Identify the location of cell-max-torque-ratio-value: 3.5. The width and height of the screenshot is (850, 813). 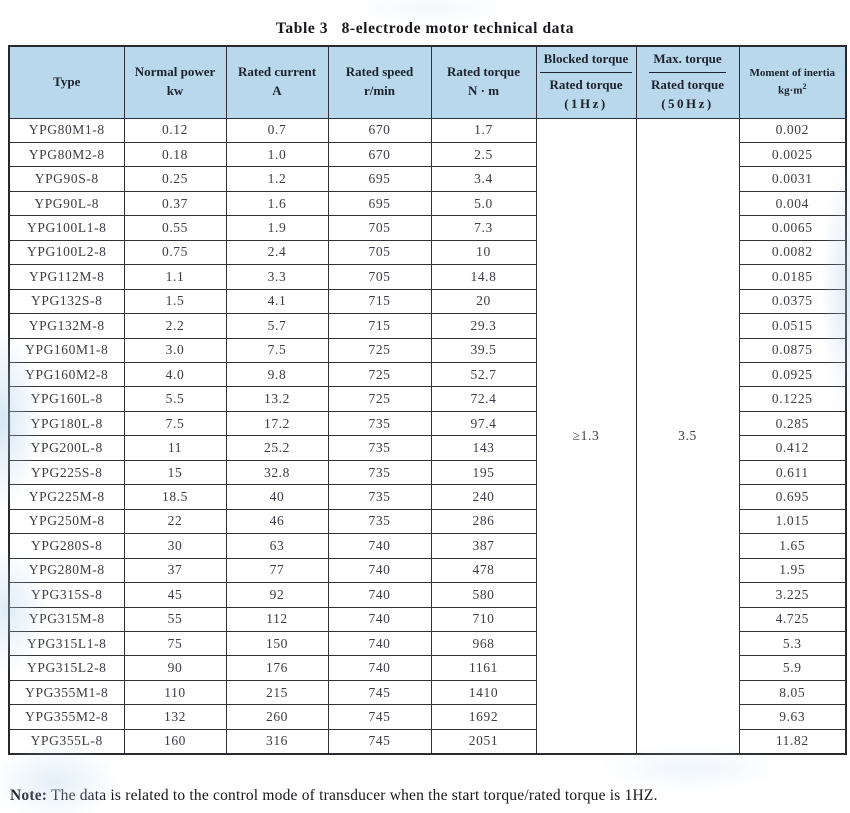
(687, 436).